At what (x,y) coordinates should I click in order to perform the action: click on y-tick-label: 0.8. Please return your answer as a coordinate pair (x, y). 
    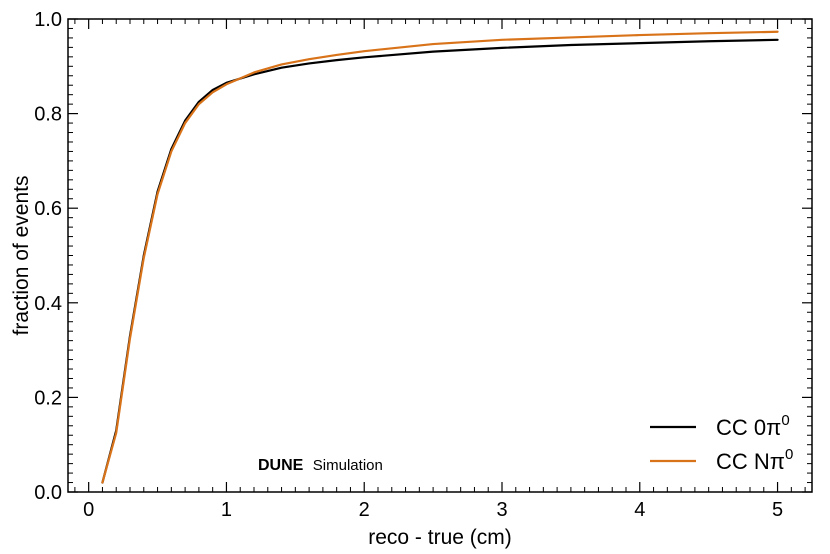
    Looking at the image, I should click on (48, 115).